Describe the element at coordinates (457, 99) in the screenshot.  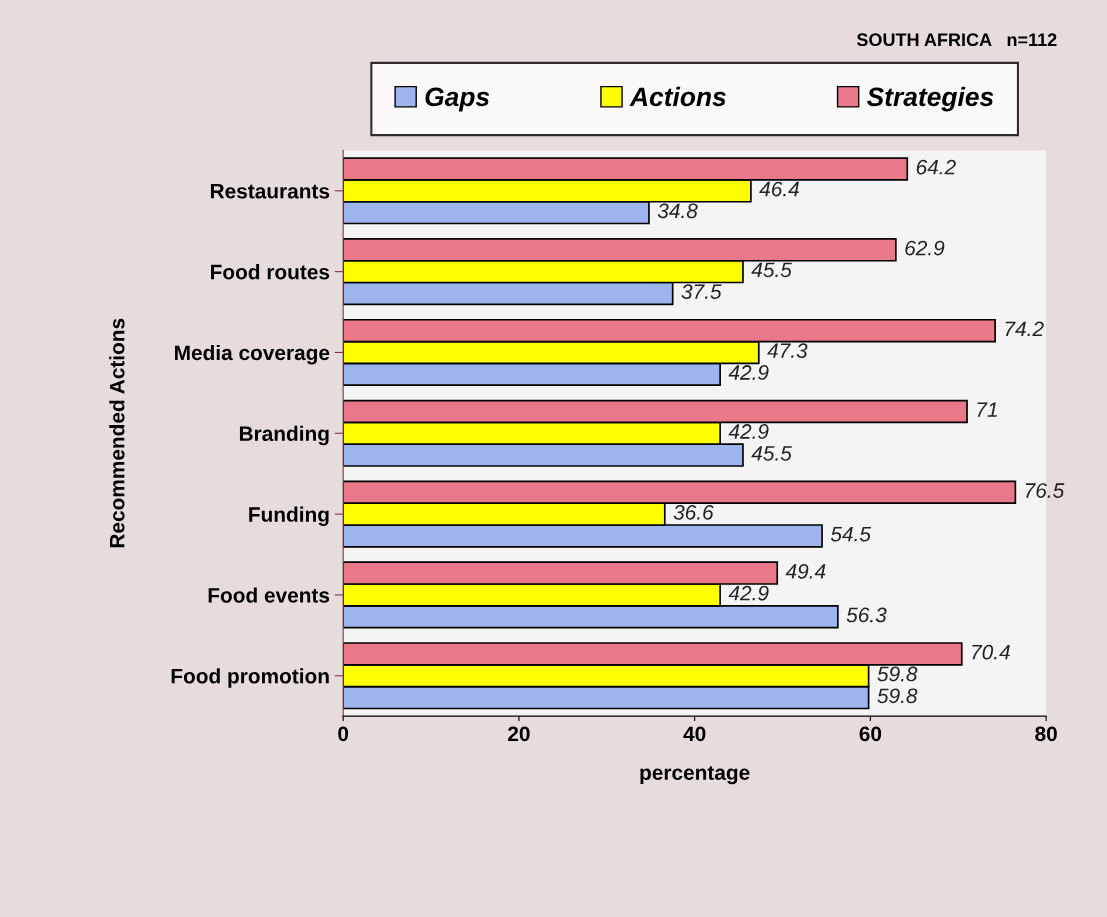
I see `legend-label: Gaps` at that location.